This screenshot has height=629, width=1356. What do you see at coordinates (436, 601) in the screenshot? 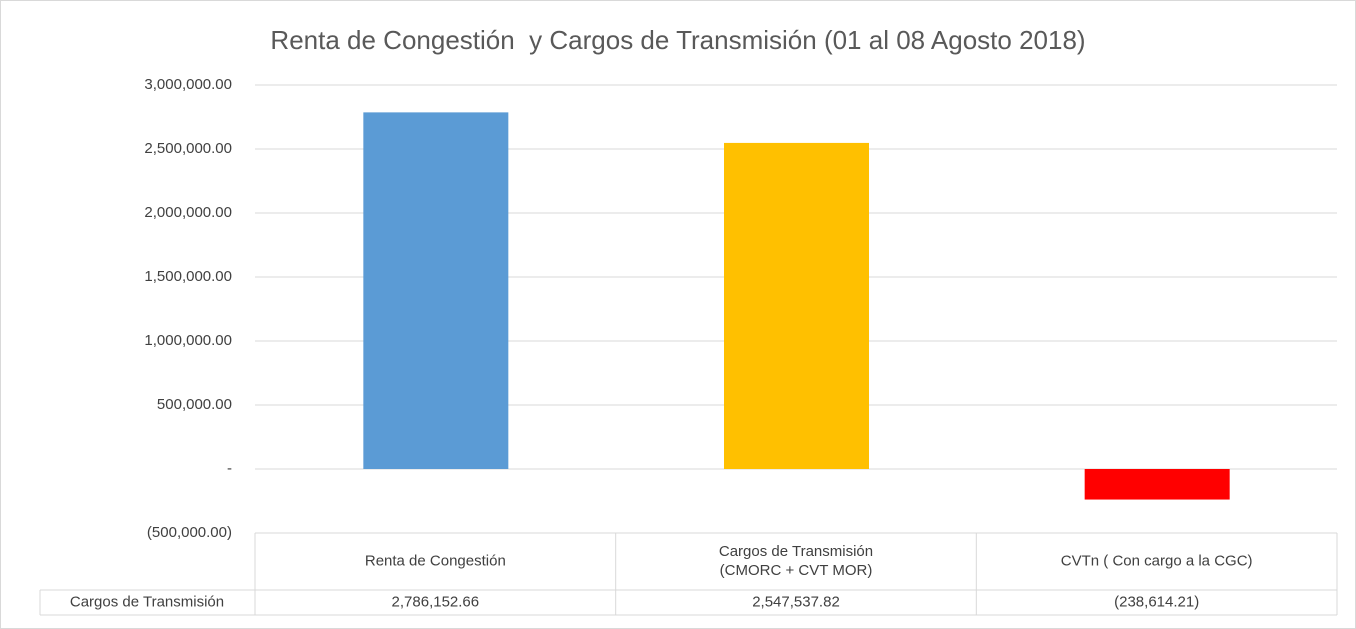
I see `data-label: 2,786,152.66` at bounding box center [436, 601].